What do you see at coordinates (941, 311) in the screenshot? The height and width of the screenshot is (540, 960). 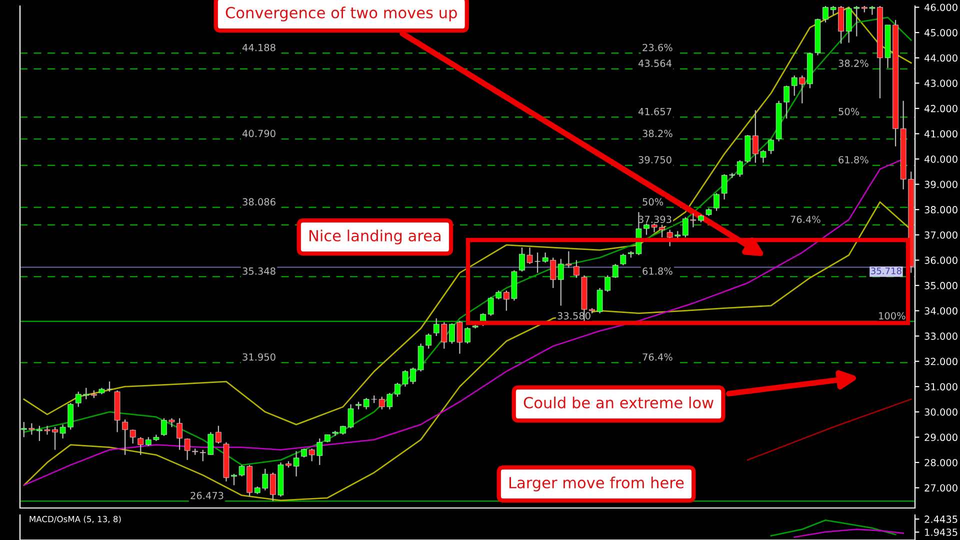 I see `y-tick-label: 34.000` at bounding box center [941, 311].